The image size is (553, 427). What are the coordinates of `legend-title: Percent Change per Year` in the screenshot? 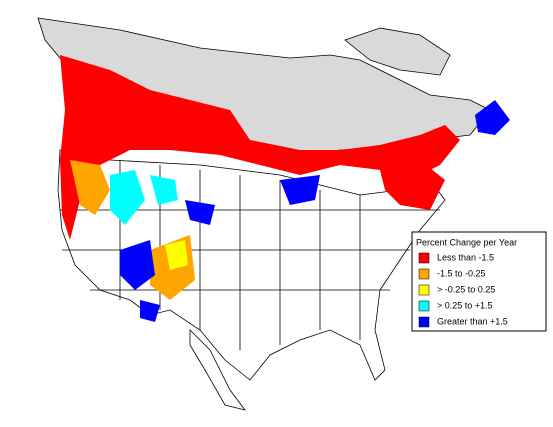 It's located at (466, 242).